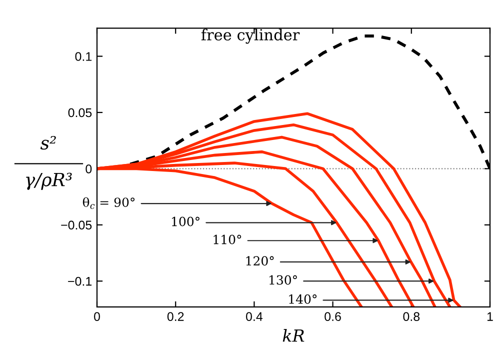 The height and width of the screenshot is (352, 500). Describe the element at coordinates (260, 261) in the screenshot. I see `annotation: 120°` at that location.